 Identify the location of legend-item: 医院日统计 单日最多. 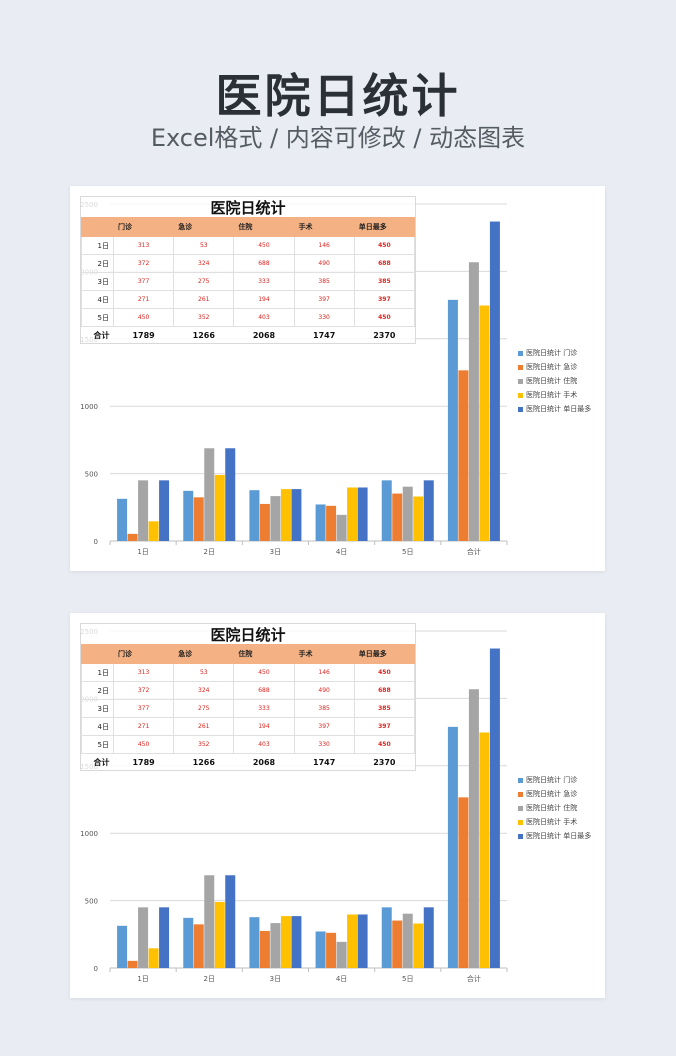
(554, 409).